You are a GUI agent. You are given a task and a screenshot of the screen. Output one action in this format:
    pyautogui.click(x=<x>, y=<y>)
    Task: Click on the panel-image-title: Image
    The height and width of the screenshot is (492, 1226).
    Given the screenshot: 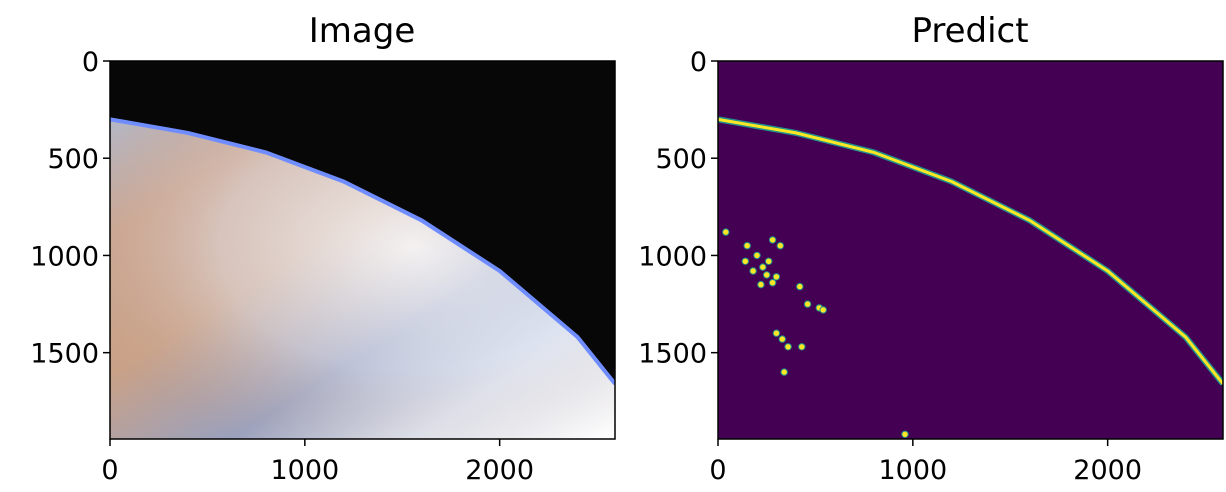 What is the action you would take?
    pyautogui.click(x=362, y=31)
    